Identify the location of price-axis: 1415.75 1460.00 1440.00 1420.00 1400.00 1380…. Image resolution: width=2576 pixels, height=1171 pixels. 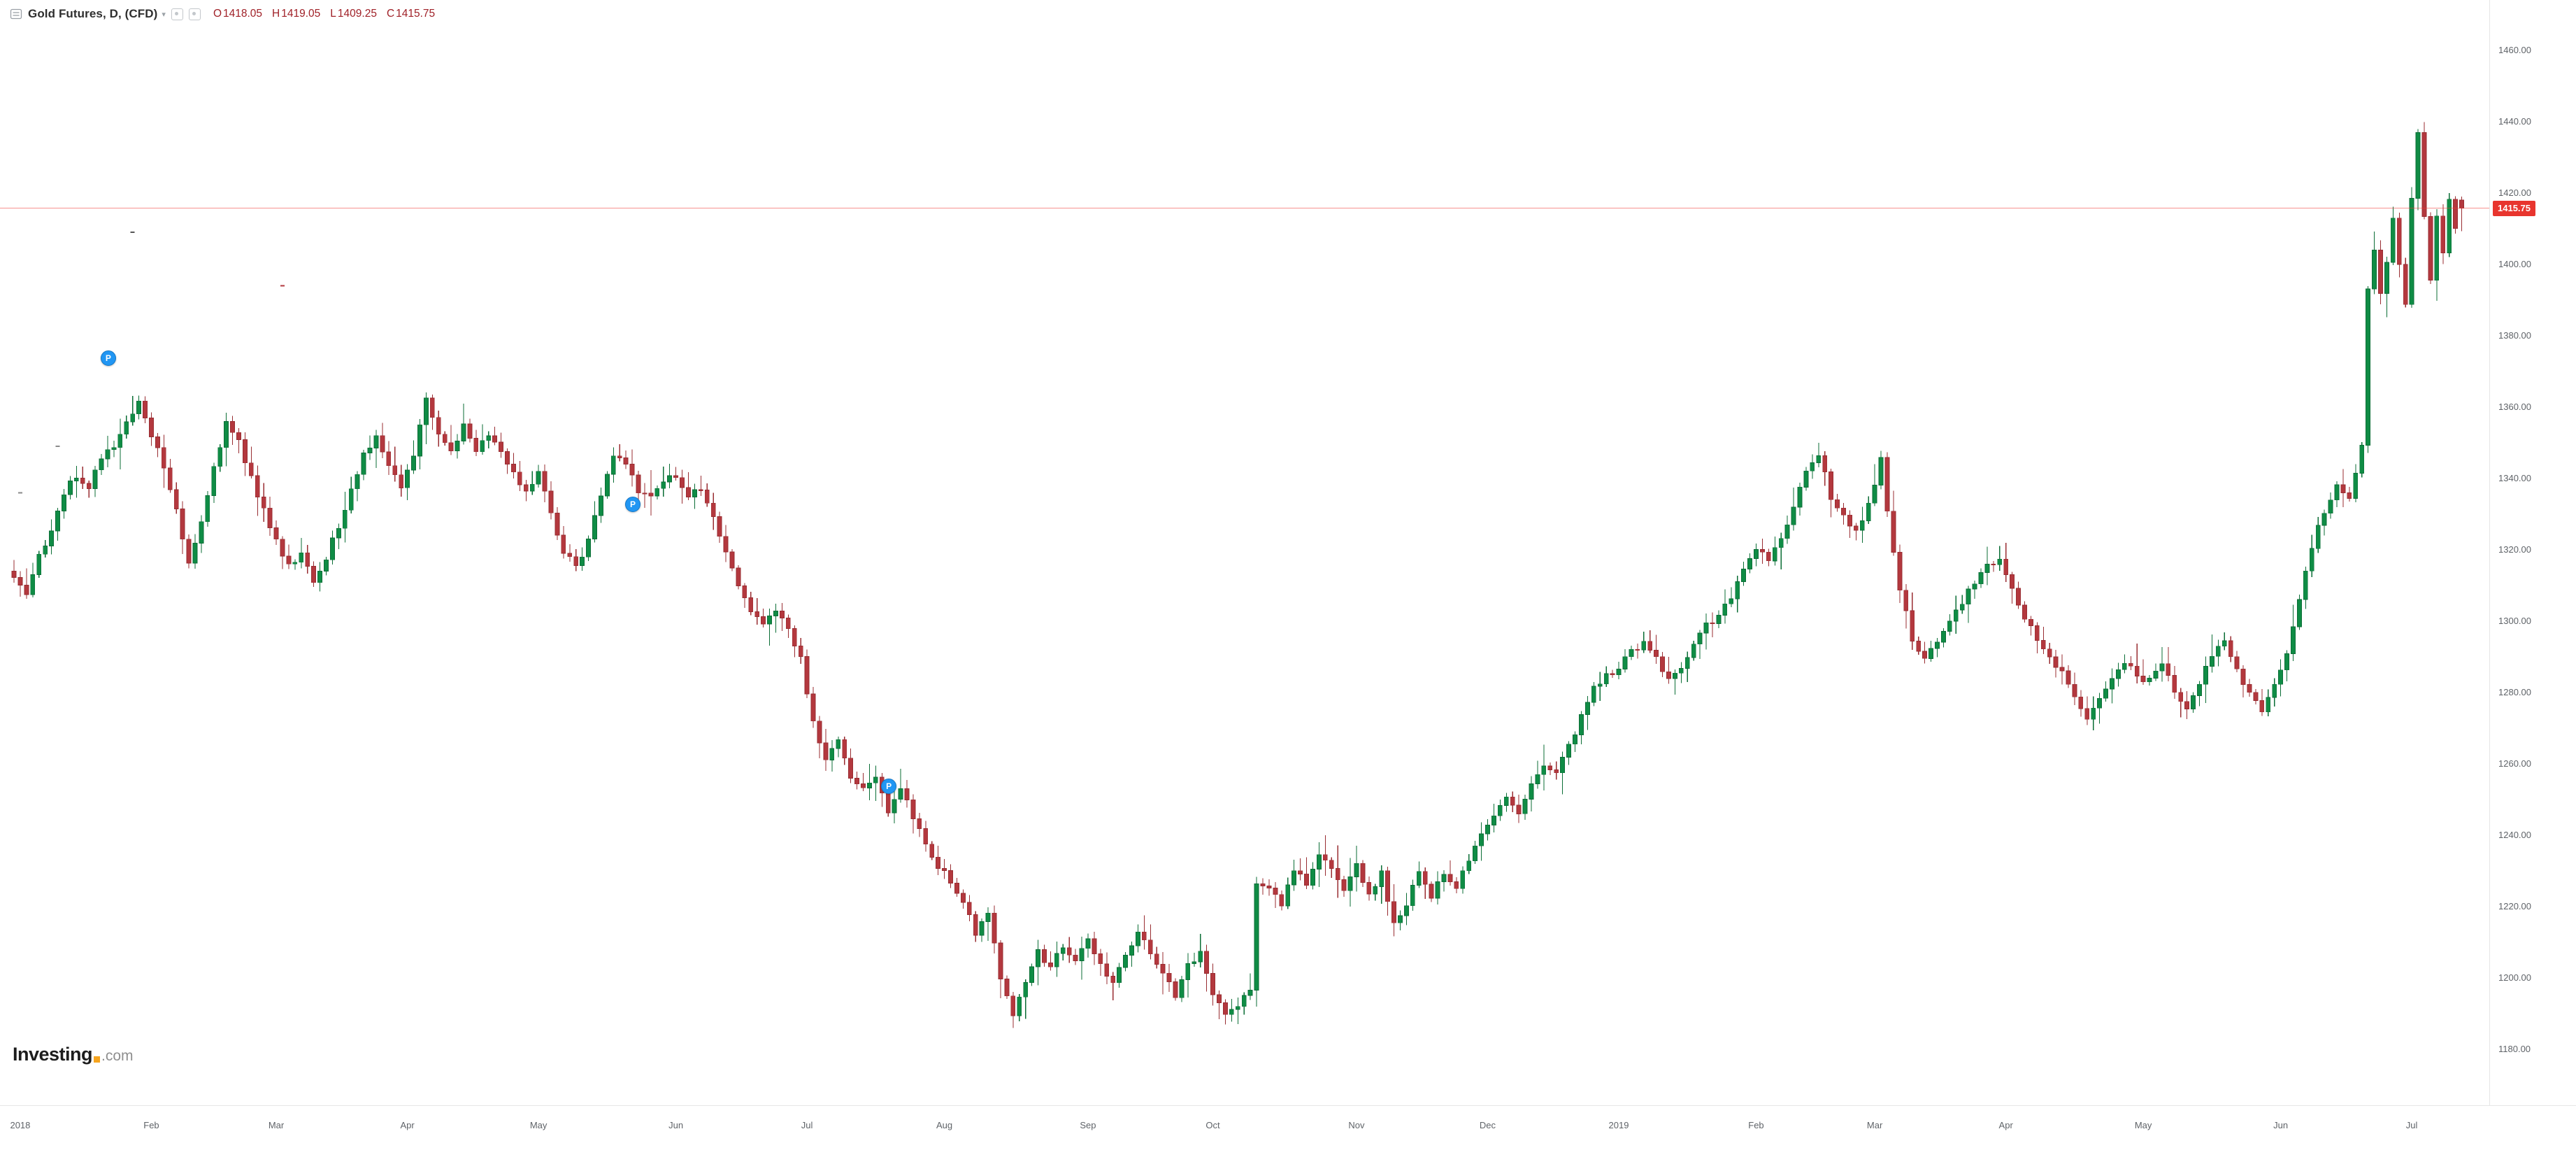
(2532, 552).